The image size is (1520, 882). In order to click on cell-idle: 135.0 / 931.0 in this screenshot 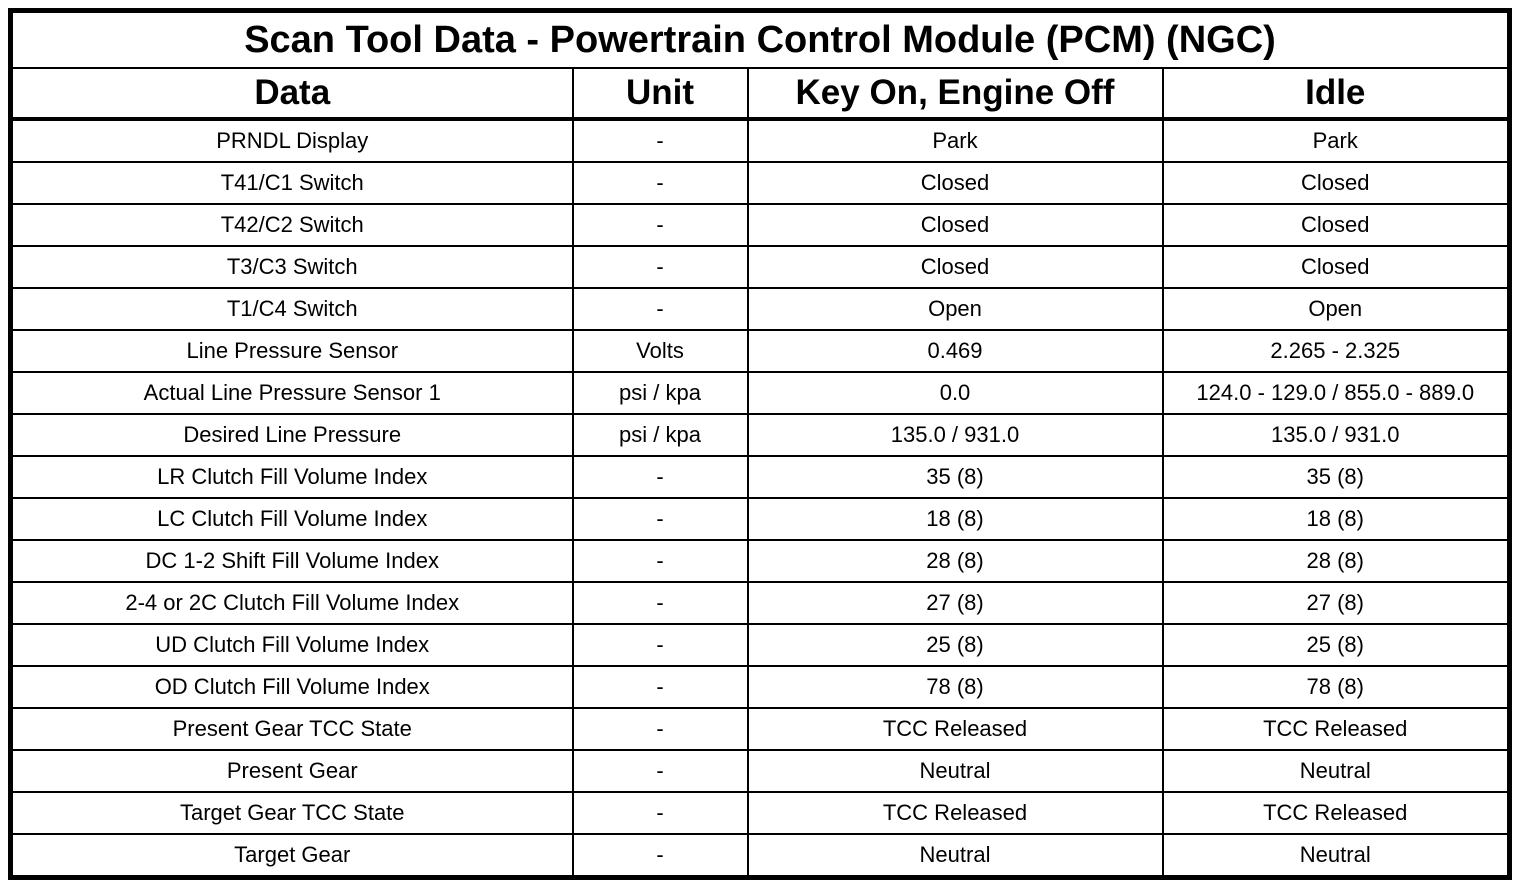, I will do `click(1336, 435)`.